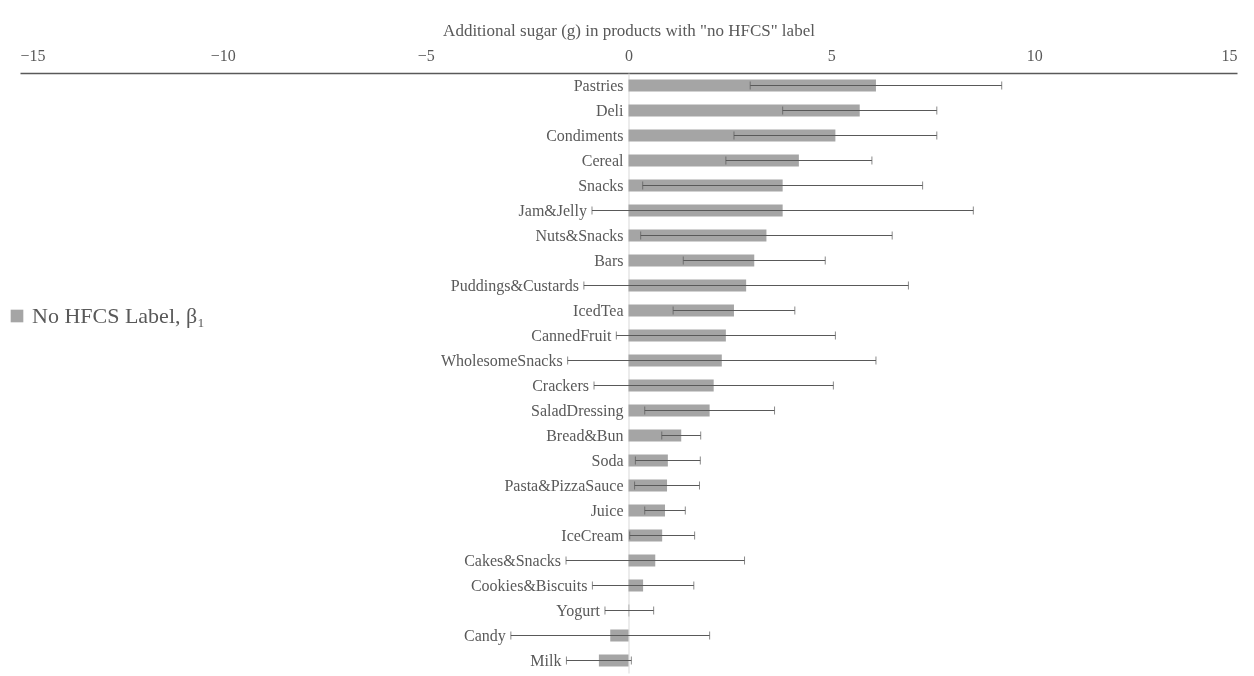  I want to click on y-tick-label: Condiments, so click(585, 135).